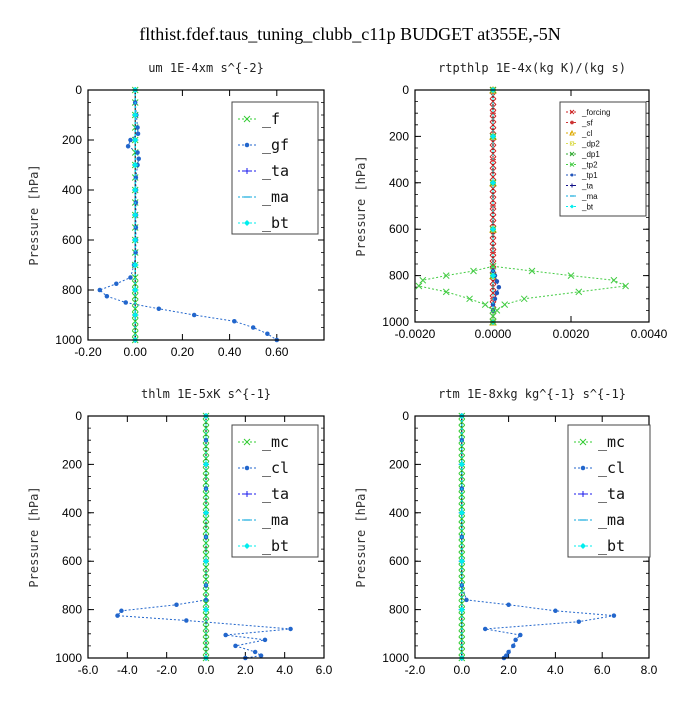 The height and width of the screenshot is (705, 700). Describe the element at coordinates (277, 352) in the screenshot. I see `x-tick-label: 0.60` at that location.